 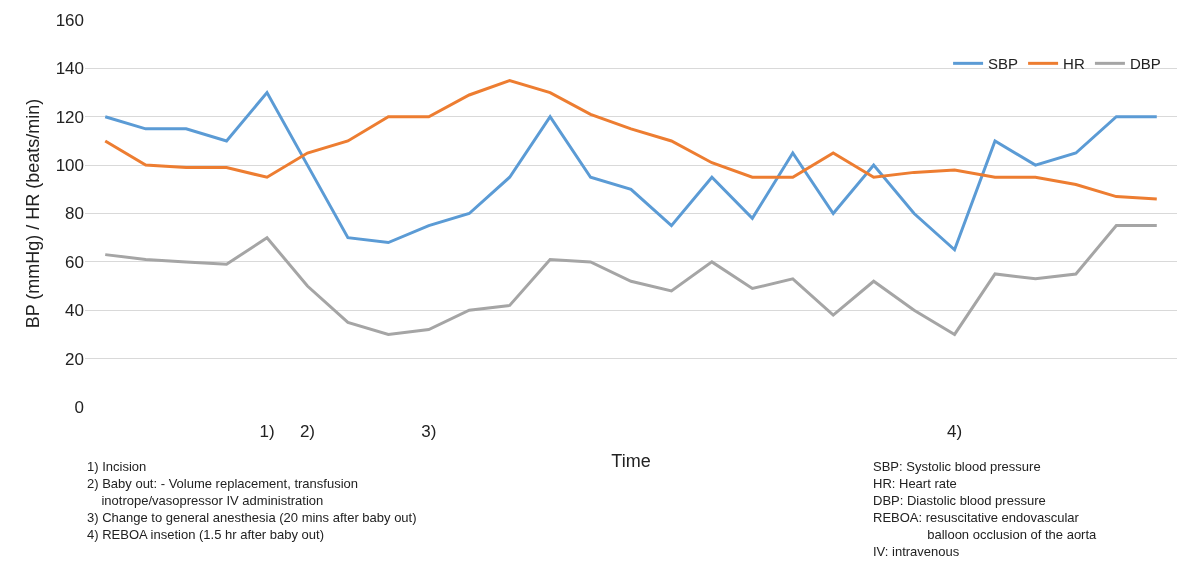 I want to click on y-tick-label: 80, so click(x=74, y=214).